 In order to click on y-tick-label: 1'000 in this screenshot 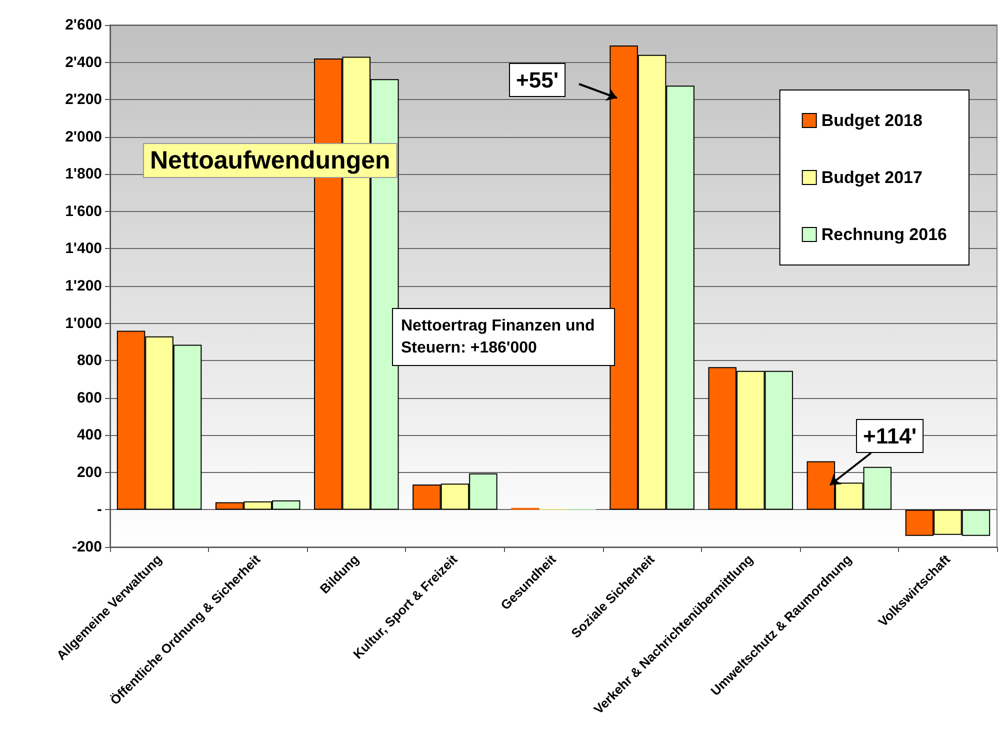, I will do `click(83, 323)`.